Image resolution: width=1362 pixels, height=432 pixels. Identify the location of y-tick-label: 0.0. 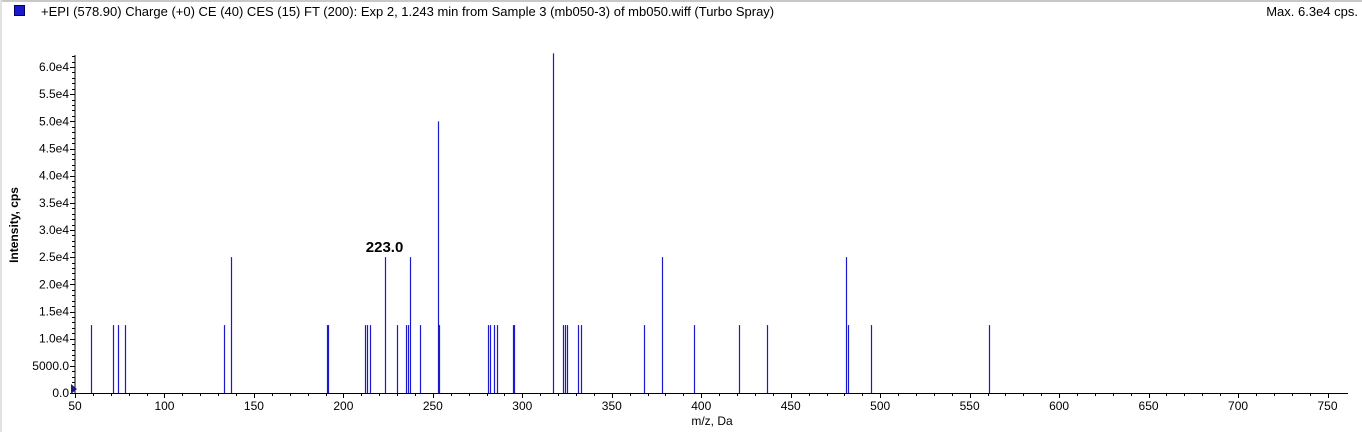
(60, 393).